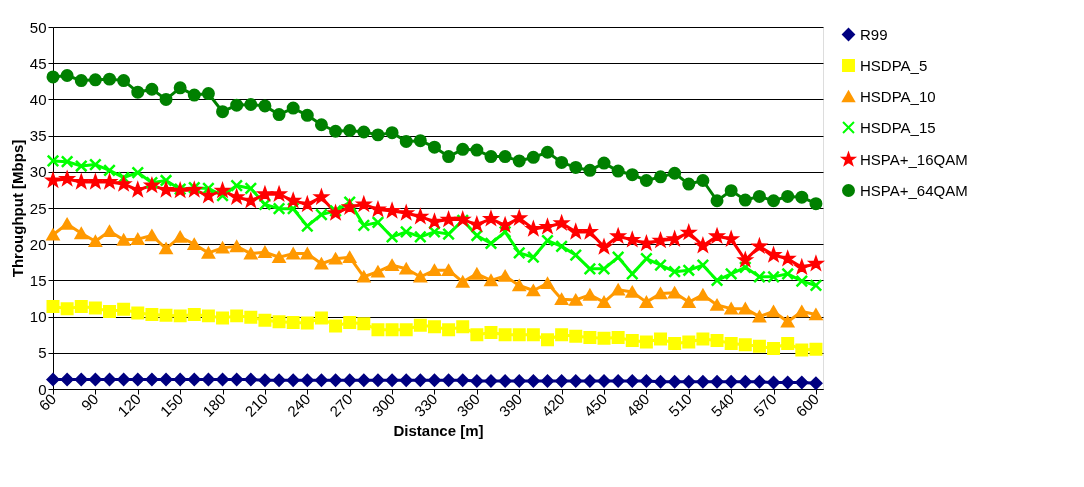  Describe the element at coordinates (171, 405) in the screenshot. I see `x-tick-label: 150` at that location.